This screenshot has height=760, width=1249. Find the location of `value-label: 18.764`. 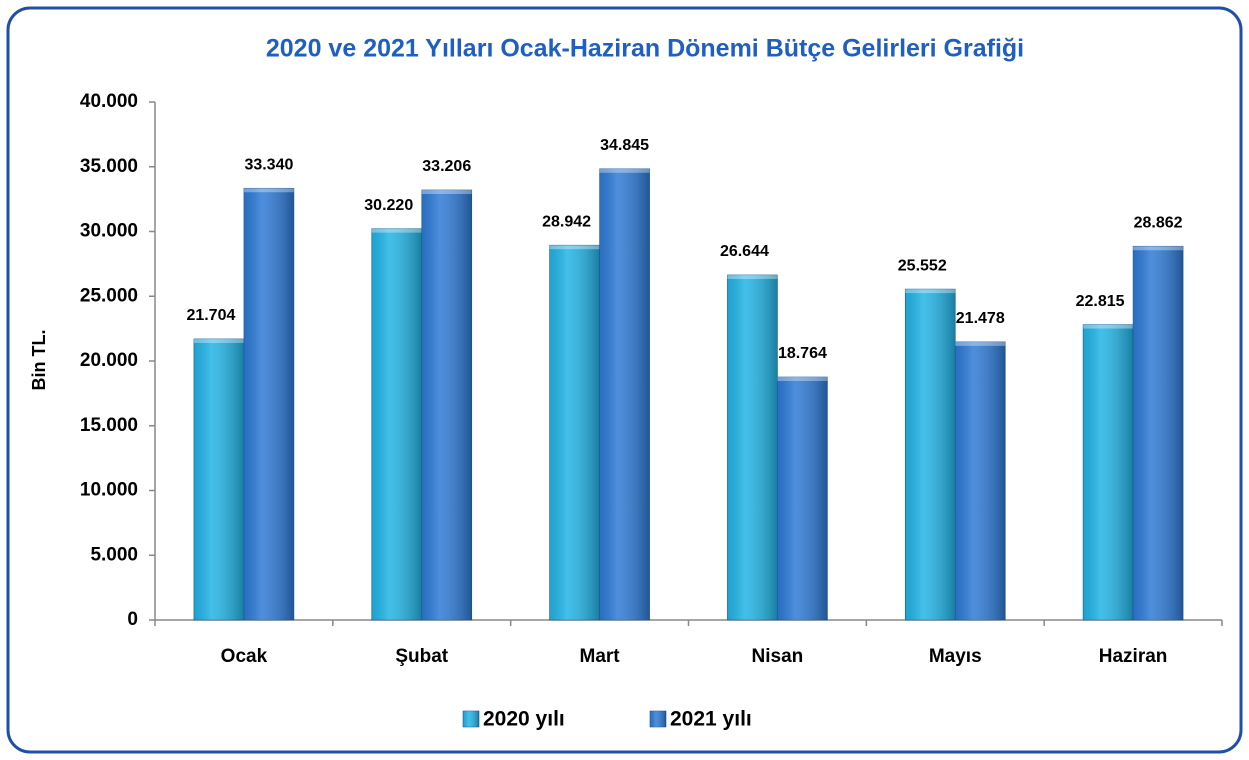

value-label: 18.764 is located at coordinates (802, 353).